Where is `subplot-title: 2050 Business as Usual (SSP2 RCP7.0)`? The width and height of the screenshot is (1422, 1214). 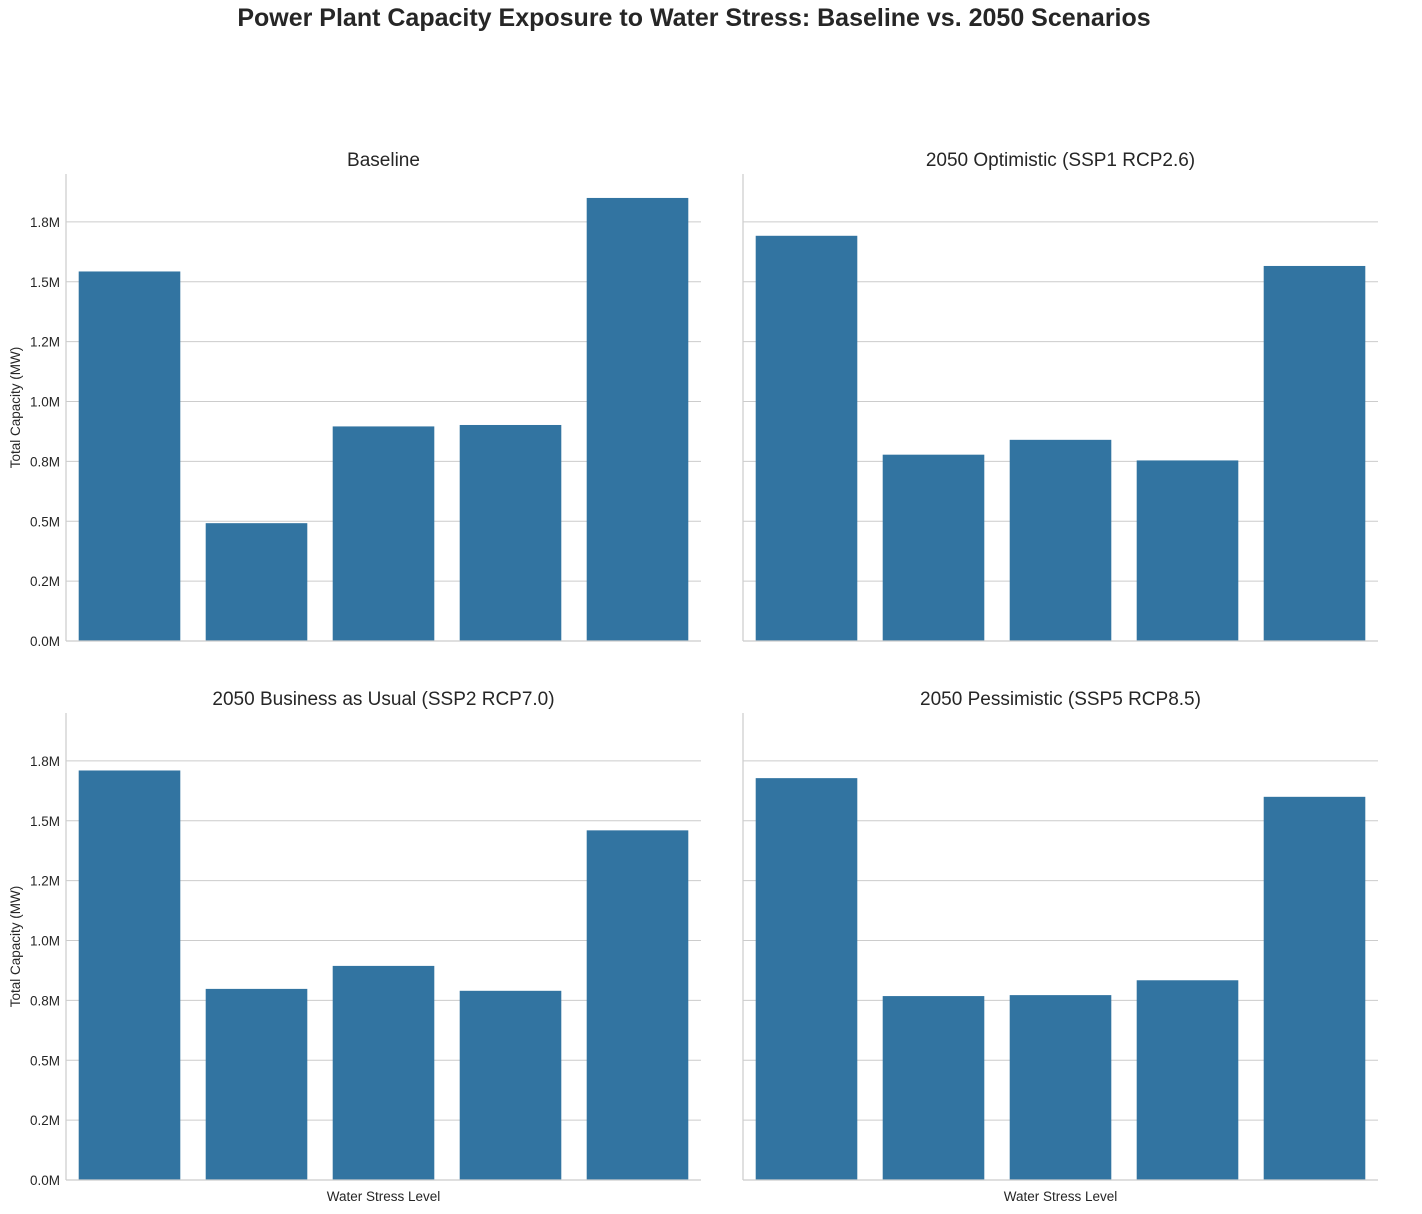
subplot-title: 2050 Business as Usual (SSP2 RCP7.0) is located at coordinates (383, 699).